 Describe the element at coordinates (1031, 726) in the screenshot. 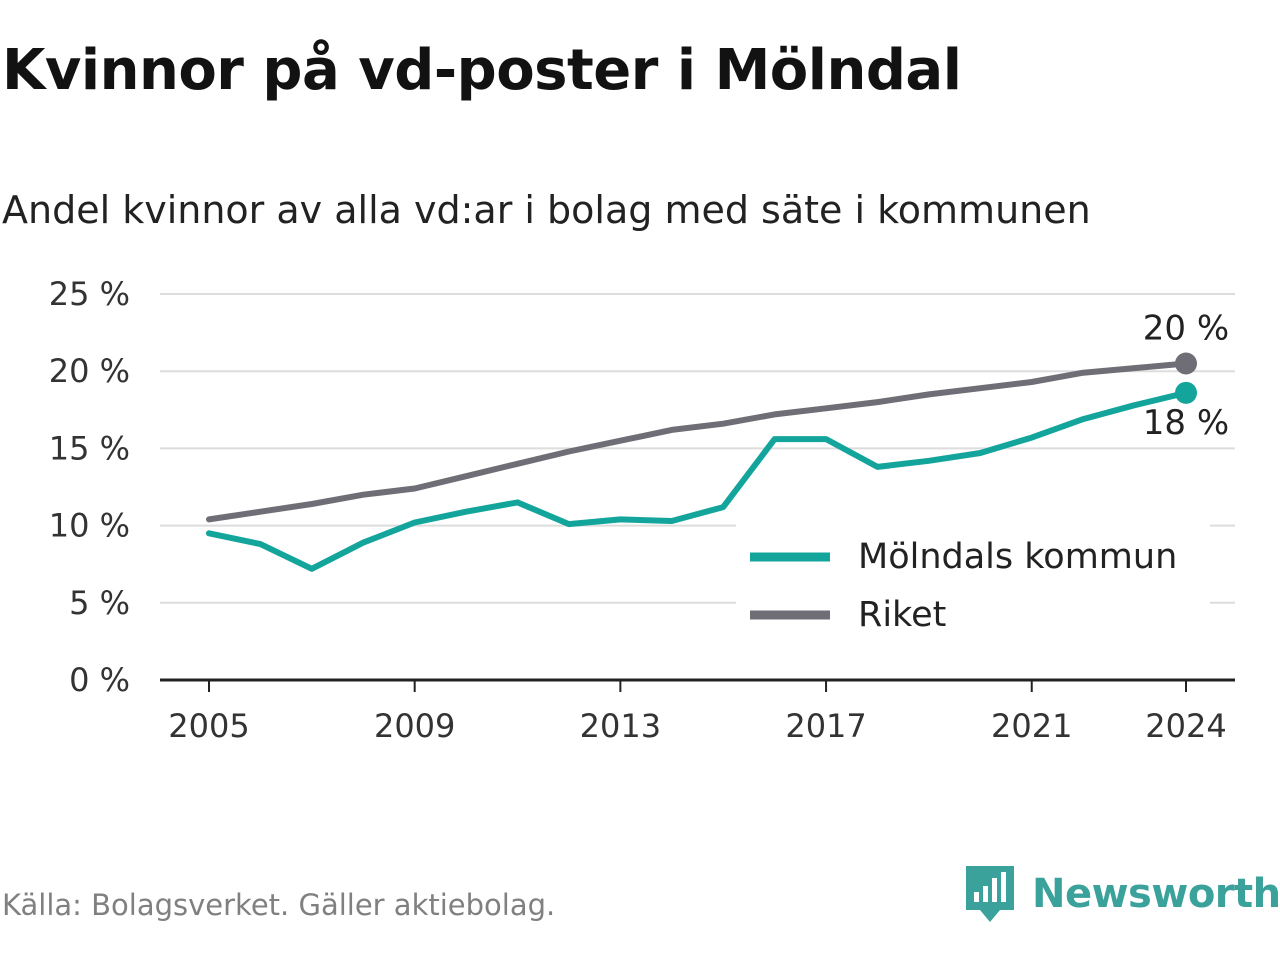

I see `x-tick-label: 2021` at that location.